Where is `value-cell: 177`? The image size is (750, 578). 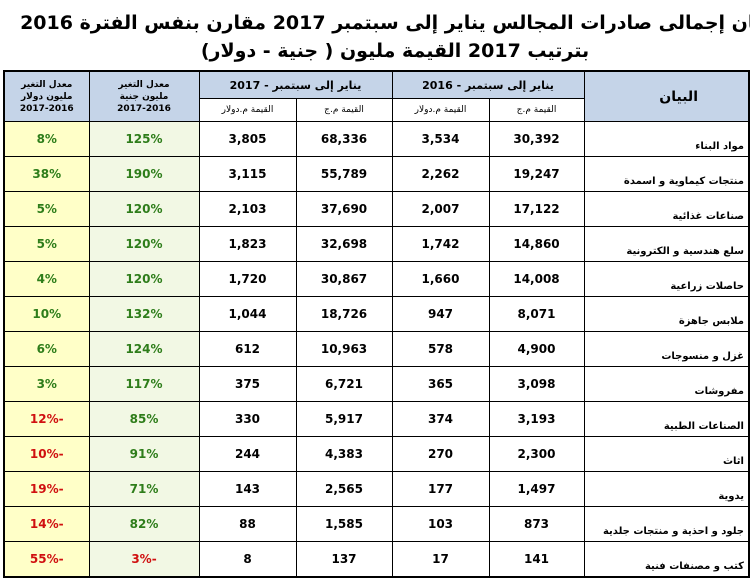
value-cell: 177 is located at coordinates (440, 489).